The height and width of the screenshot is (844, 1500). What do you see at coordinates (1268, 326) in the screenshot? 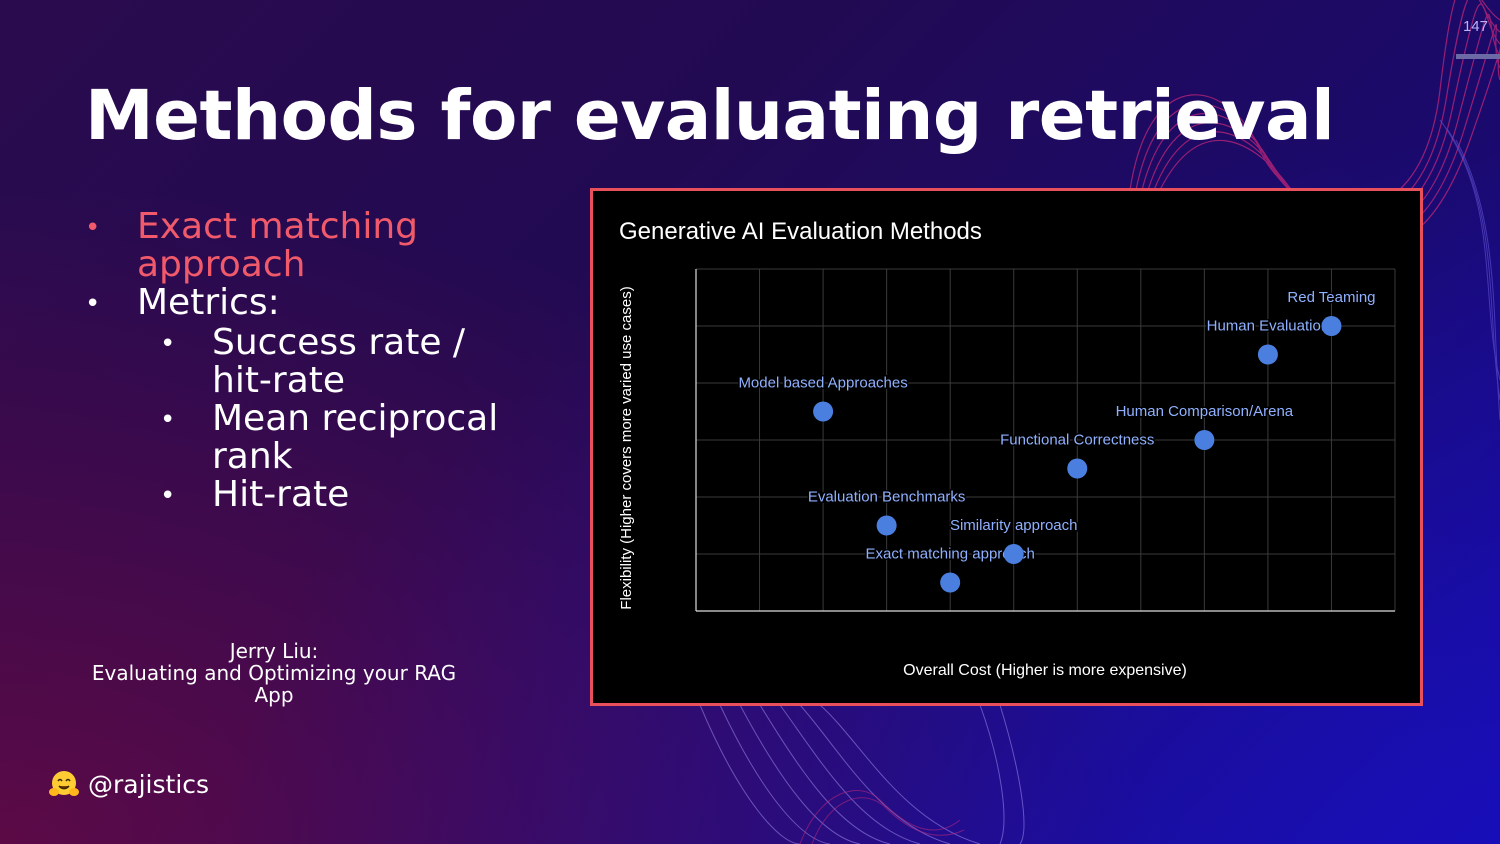
I see `data-point-label: Human Evaluation` at bounding box center [1268, 326].